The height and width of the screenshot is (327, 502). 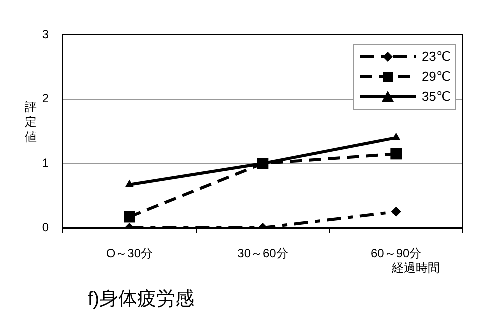 What do you see at coordinates (416, 268) in the screenshot?
I see `x-axis-title: 経過時間` at bounding box center [416, 268].